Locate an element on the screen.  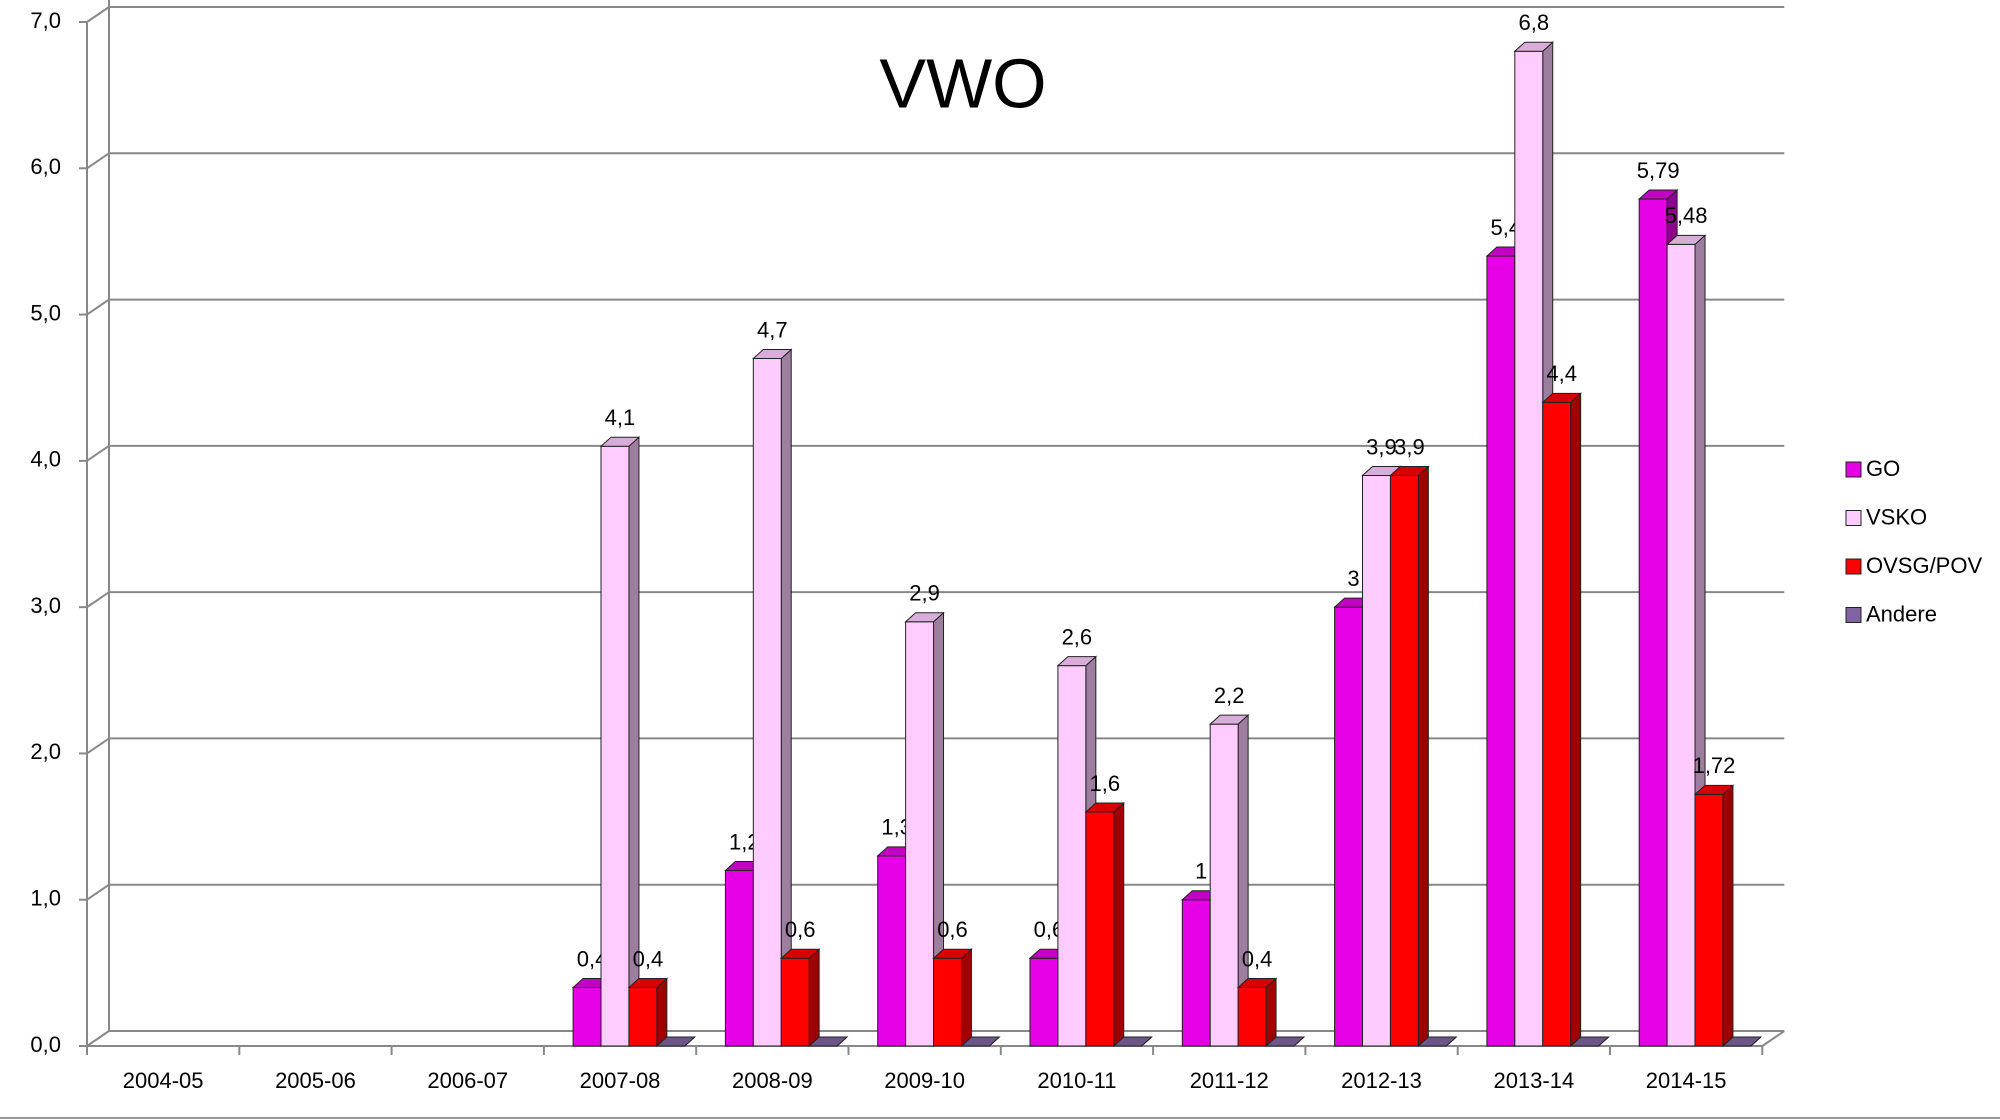
y-tick-label: 0,0 is located at coordinates (45, 1044).